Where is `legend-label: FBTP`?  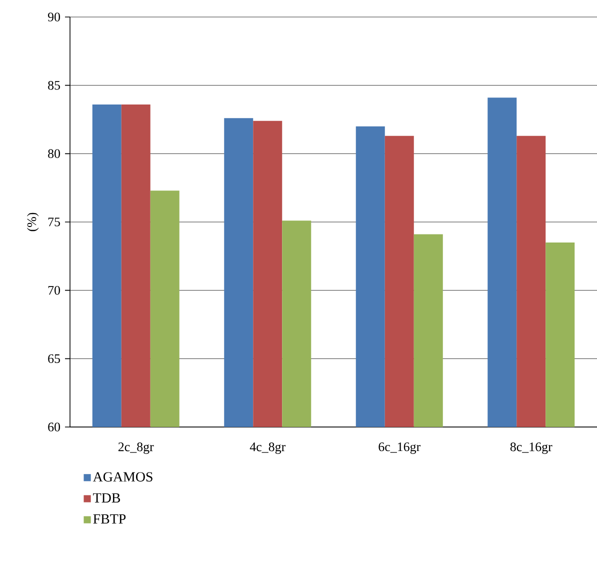 legend-label: FBTP is located at coordinates (109, 519).